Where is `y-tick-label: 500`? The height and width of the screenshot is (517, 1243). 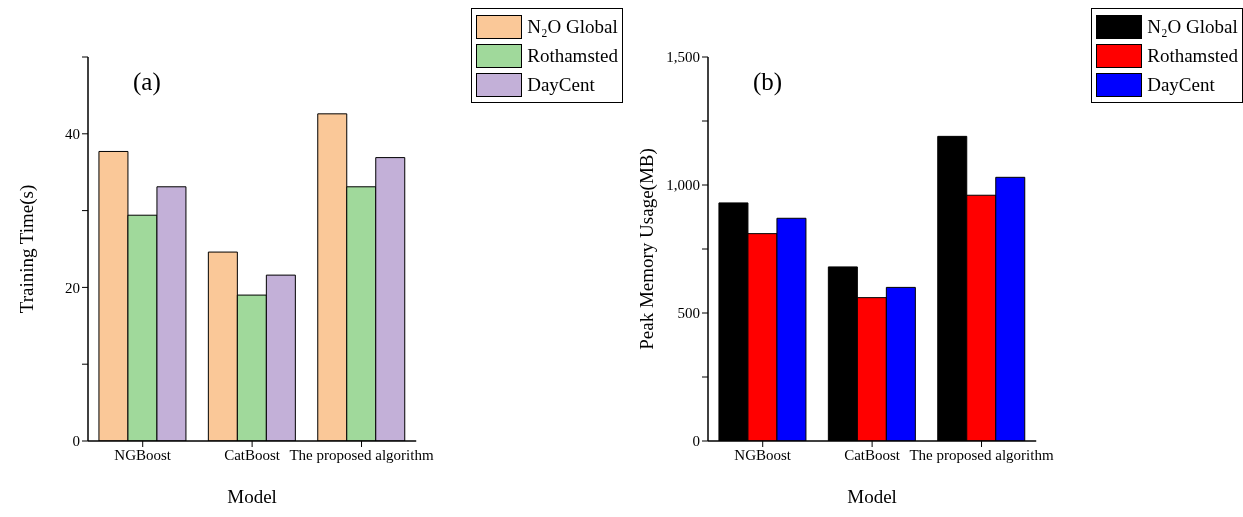
y-tick-label: 500 is located at coordinates (688, 313).